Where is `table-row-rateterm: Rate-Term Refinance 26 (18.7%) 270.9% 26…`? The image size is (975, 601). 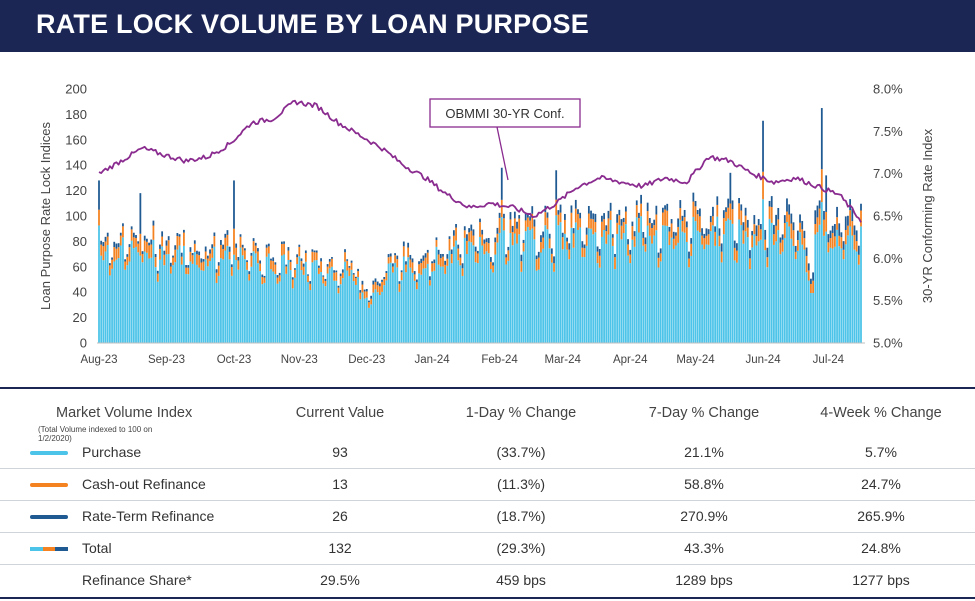
table-row-rateterm: Rate-Term Refinance 26 (18.7%) 270.9% 26… is located at coordinates (487, 517).